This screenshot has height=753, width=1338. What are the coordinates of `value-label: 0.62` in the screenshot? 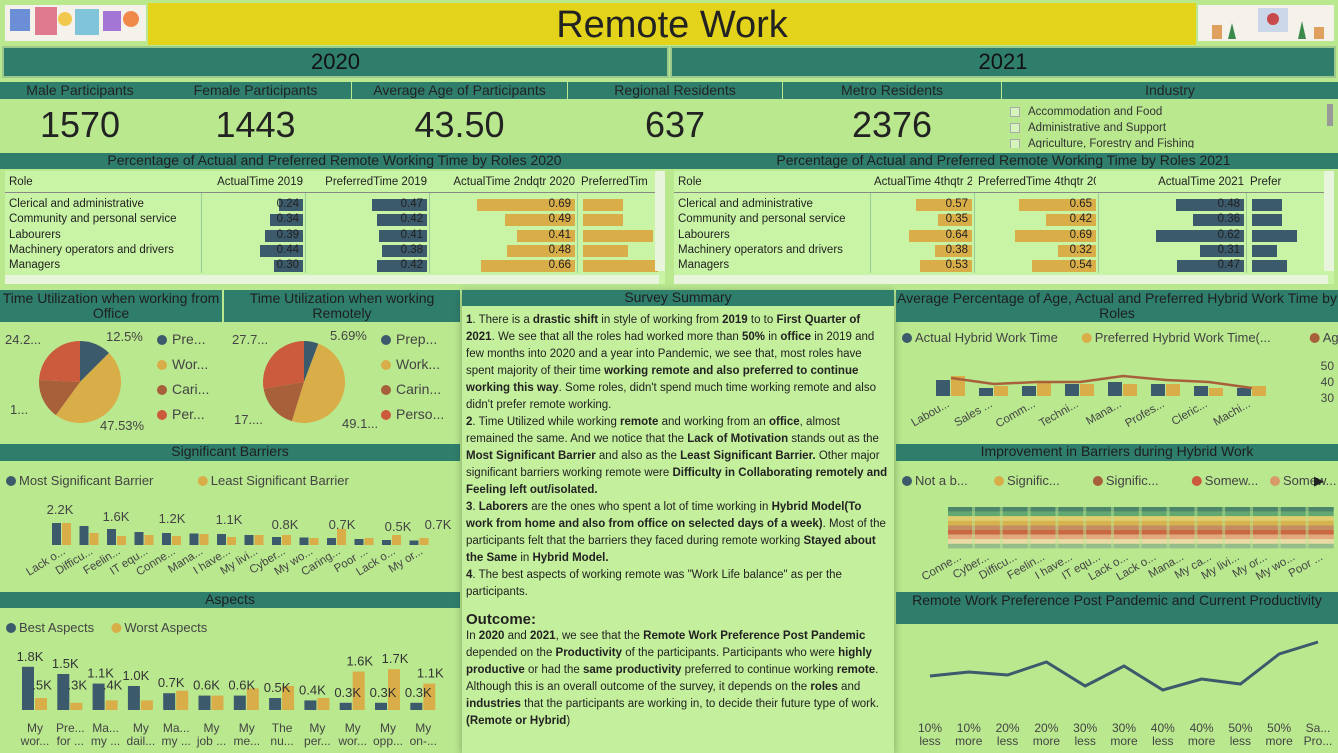 It's located at (1228, 234).